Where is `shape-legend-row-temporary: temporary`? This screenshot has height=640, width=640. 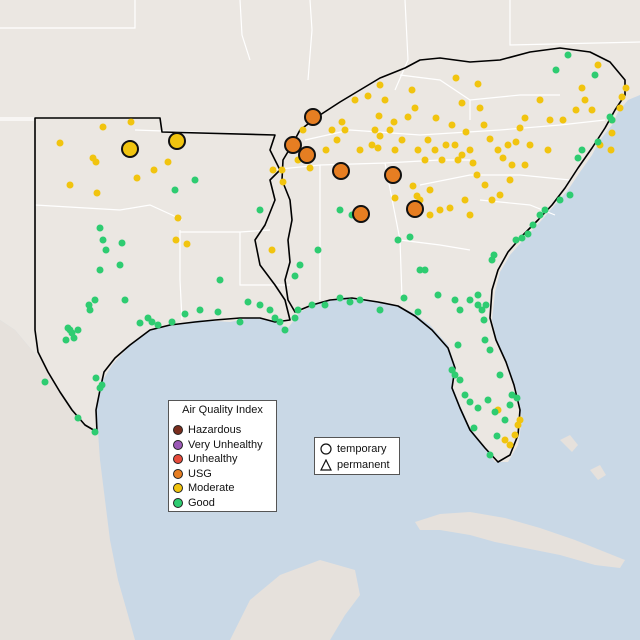 shape-legend-row-temporary: temporary is located at coordinates (353, 449).